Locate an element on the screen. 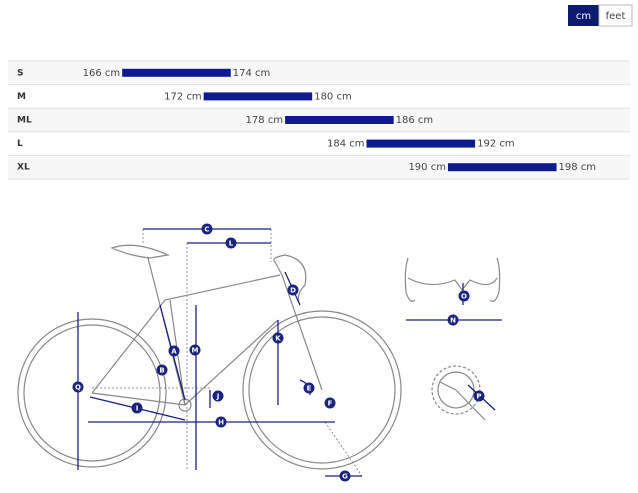  dimension-label: O is located at coordinates (464, 297).